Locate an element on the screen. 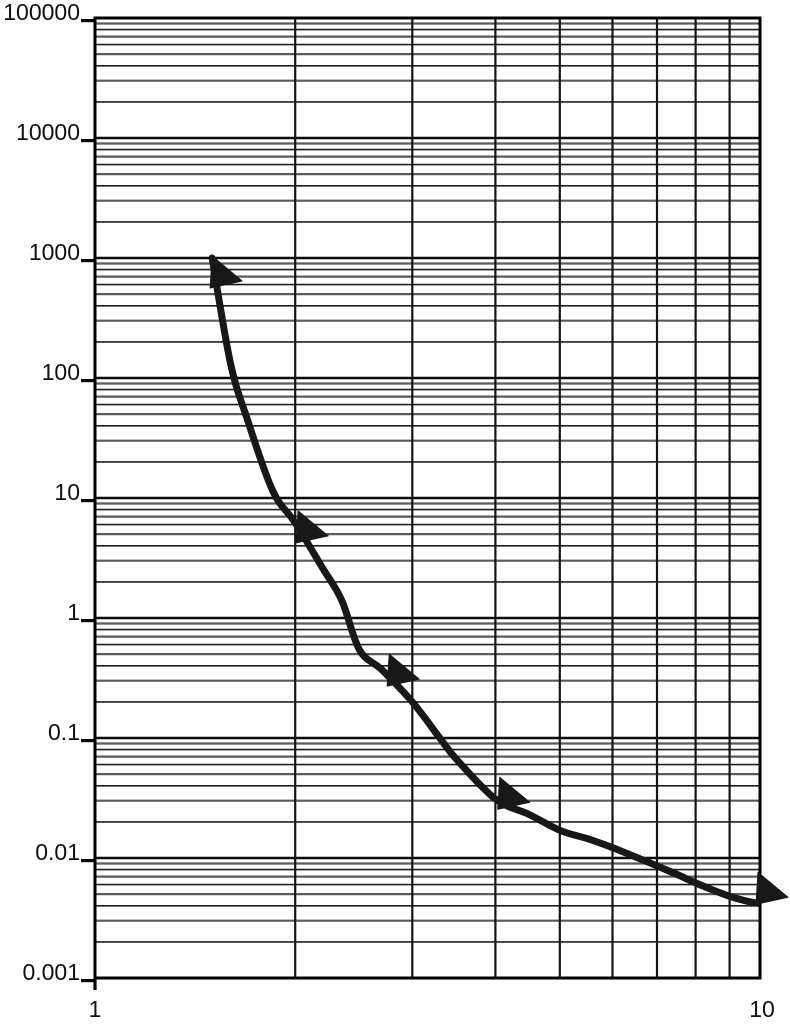  y-axis-tick-label: 10000 is located at coordinates (48, 132).